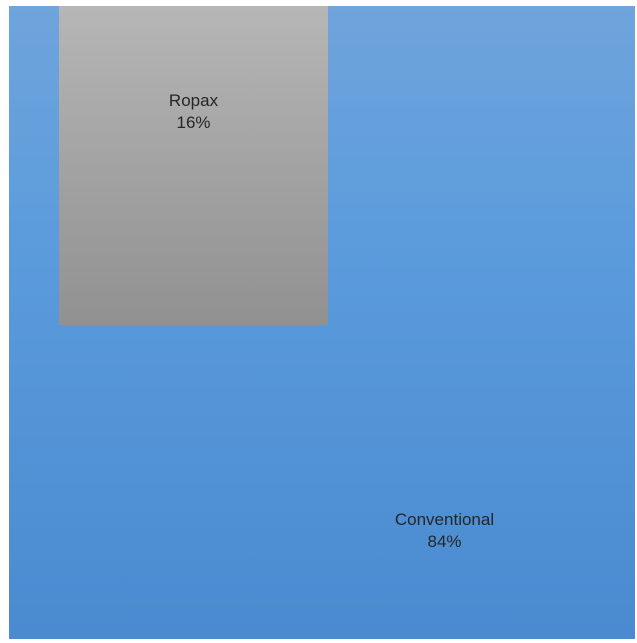 The height and width of the screenshot is (643, 637). Describe the element at coordinates (444, 531) in the screenshot. I see `tile-label-conventional: Conventional 84%` at that location.